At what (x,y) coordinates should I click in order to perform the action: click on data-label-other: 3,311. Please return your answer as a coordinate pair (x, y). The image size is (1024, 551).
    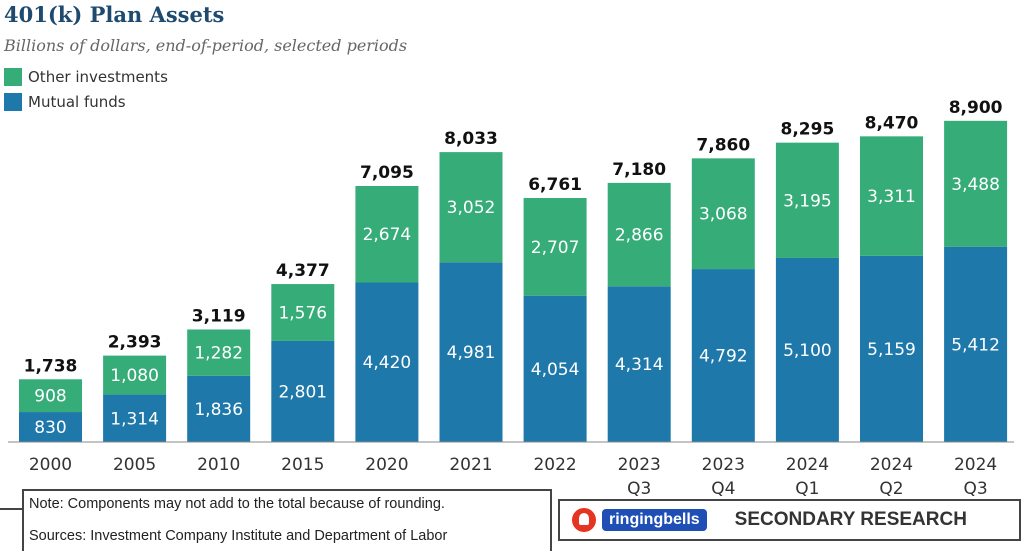
    Looking at the image, I should click on (891, 197).